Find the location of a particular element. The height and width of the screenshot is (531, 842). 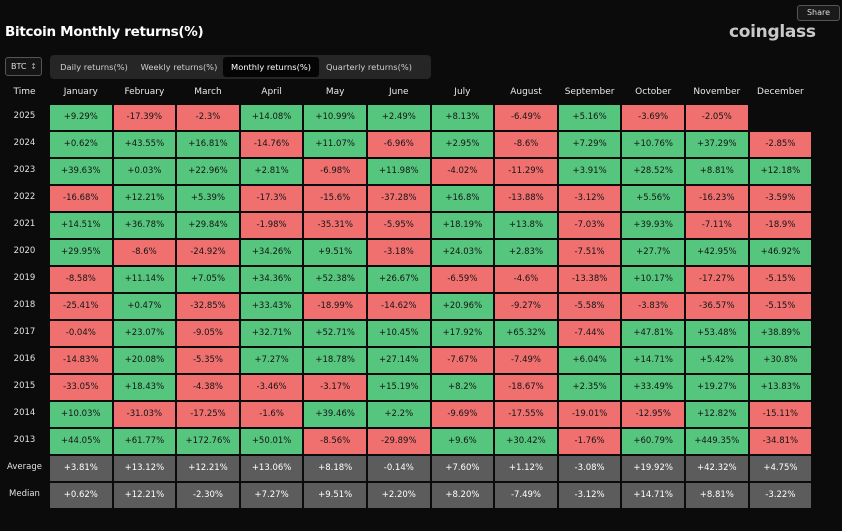

return-cell: +16.81% is located at coordinates (208, 144).